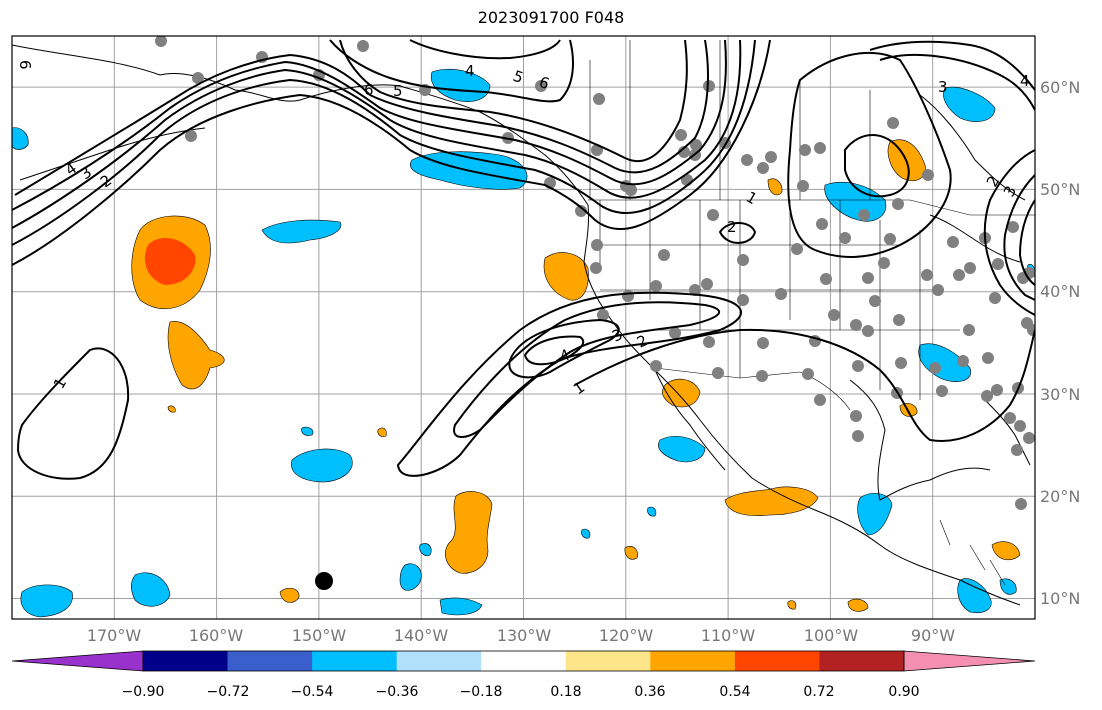 The height and width of the screenshot is (710, 1102). Describe the element at coordinates (728, 635) in the screenshot. I see `lon-tick-label: 110°W` at that location.